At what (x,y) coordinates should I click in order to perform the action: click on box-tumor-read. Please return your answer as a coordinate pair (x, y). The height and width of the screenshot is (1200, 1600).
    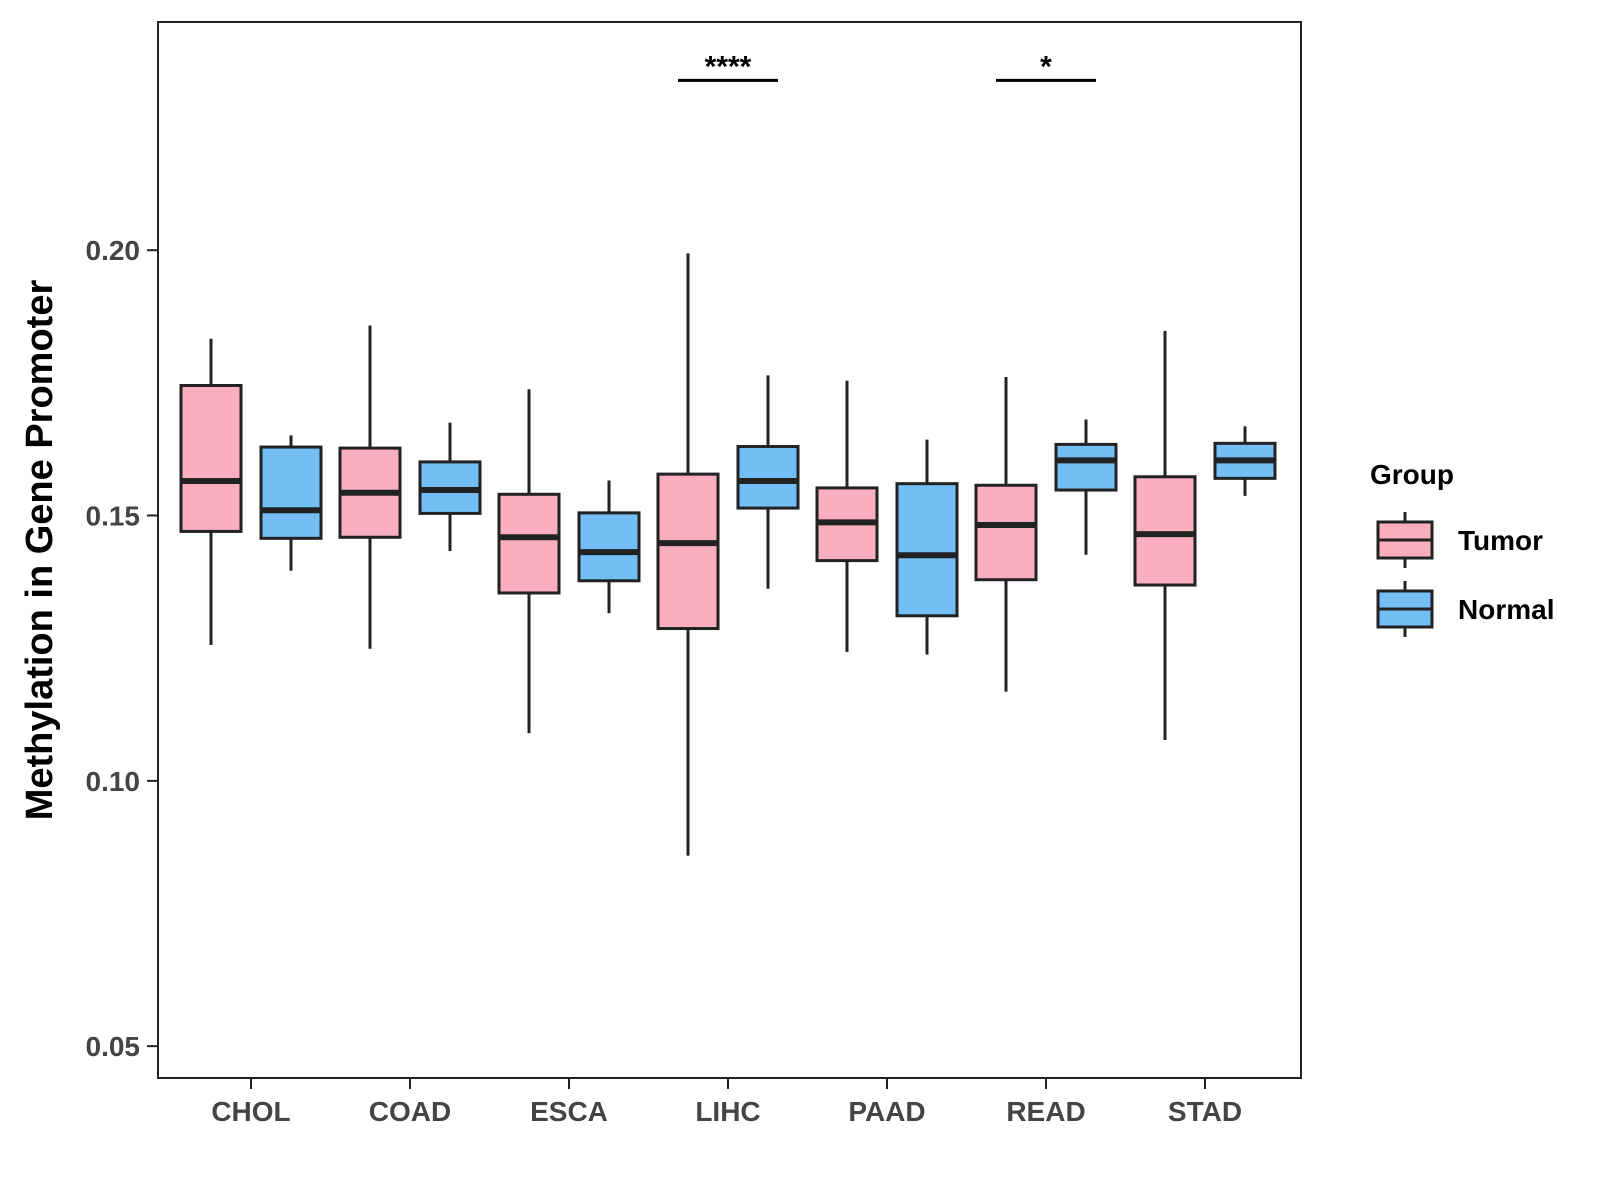
    Looking at the image, I should click on (1006, 534).